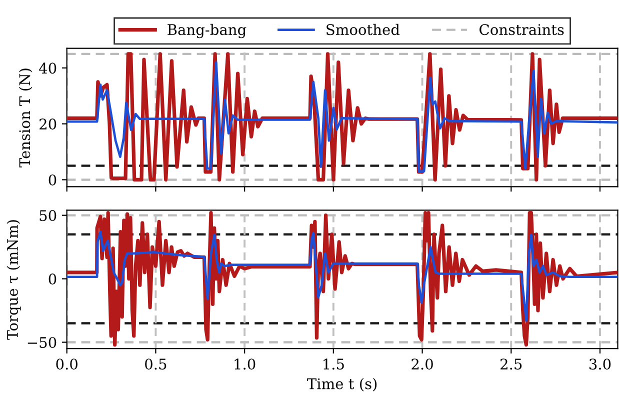 The width and height of the screenshot is (619, 403). Describe the element at coordinates (48, 216) in the screenshot. I see `y-tick-label: 50` at that location.